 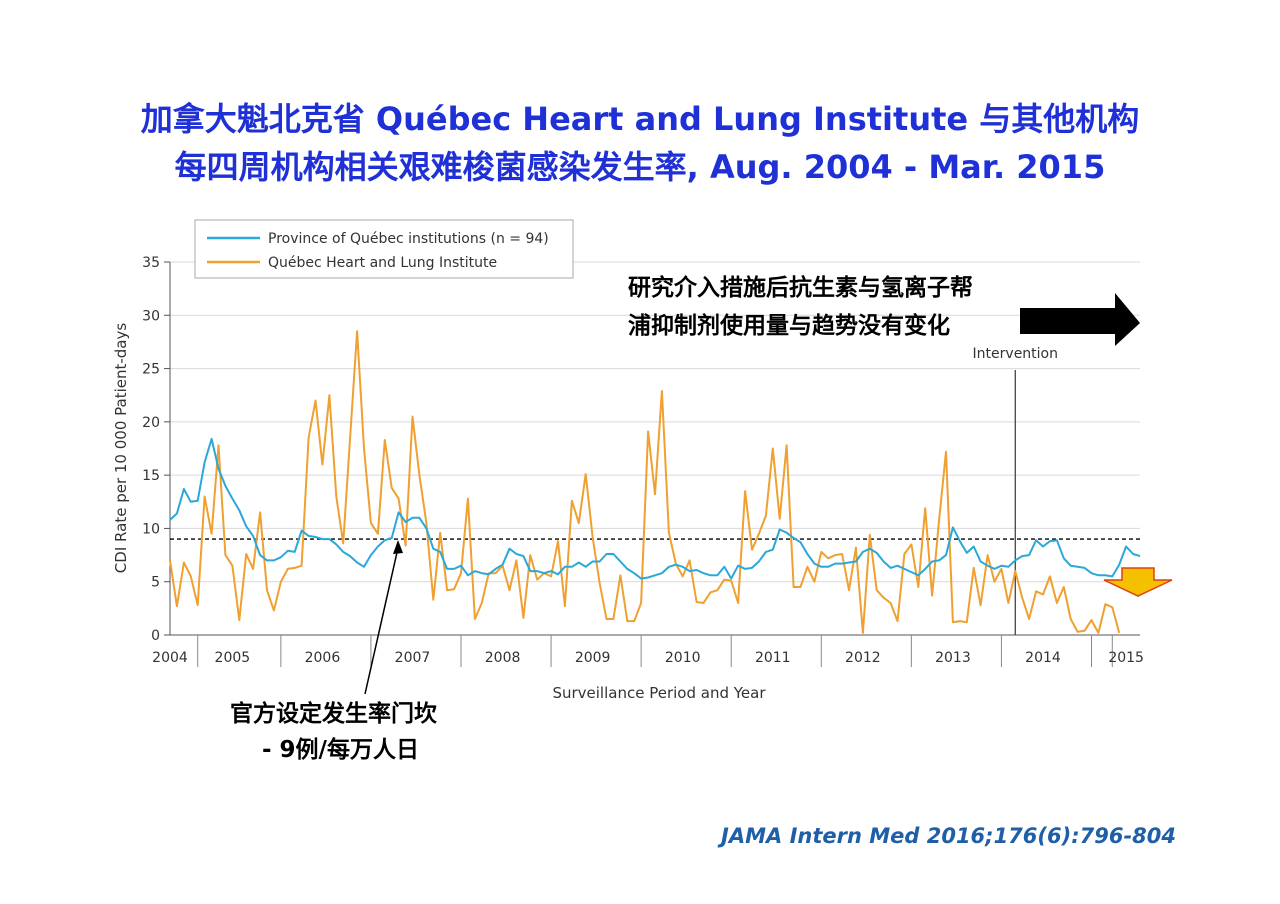 I want to click on x-year-label: 2005, so click(x=233, y=658).